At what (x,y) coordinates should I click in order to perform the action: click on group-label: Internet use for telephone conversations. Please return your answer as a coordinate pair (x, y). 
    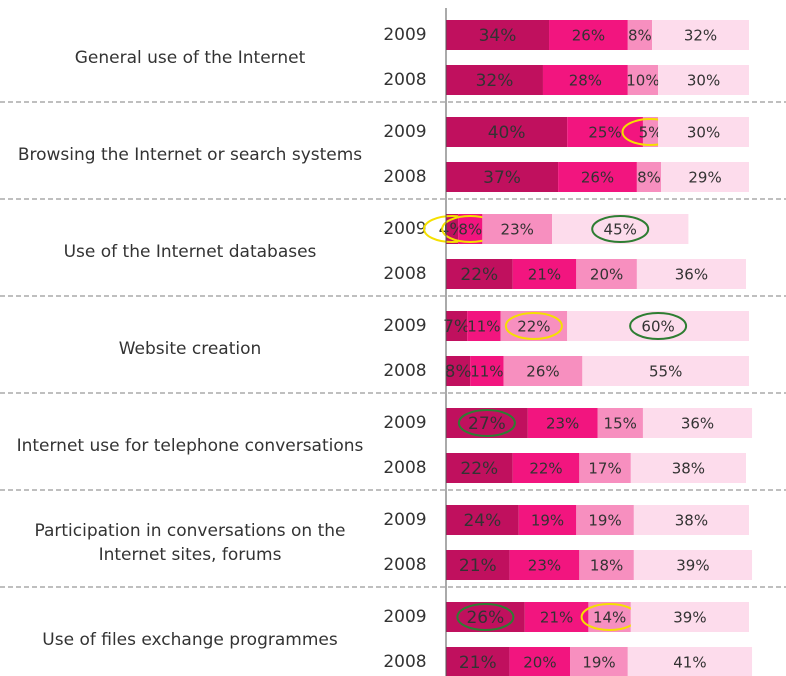
    Looking at the image, I should click on (190, 445).